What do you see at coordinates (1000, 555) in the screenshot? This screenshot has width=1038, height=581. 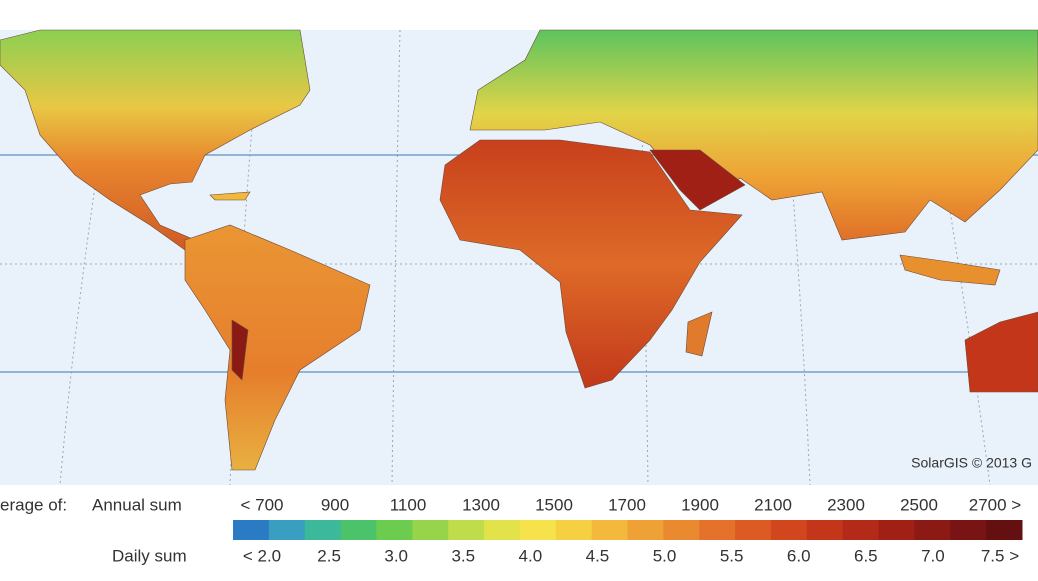 I see `daily-tick: 7.5 >` at bounding box center [1000, 555].